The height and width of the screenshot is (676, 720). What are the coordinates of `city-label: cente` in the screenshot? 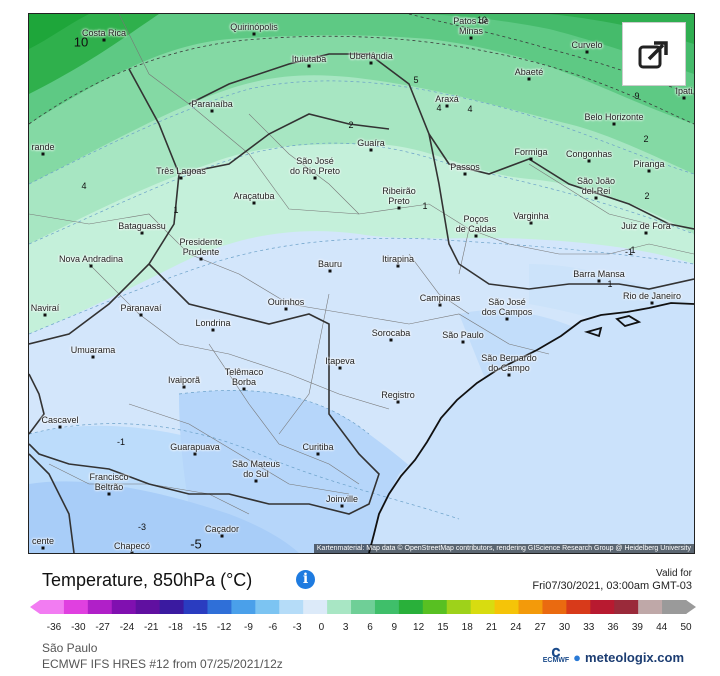 It's located at (43, 541).